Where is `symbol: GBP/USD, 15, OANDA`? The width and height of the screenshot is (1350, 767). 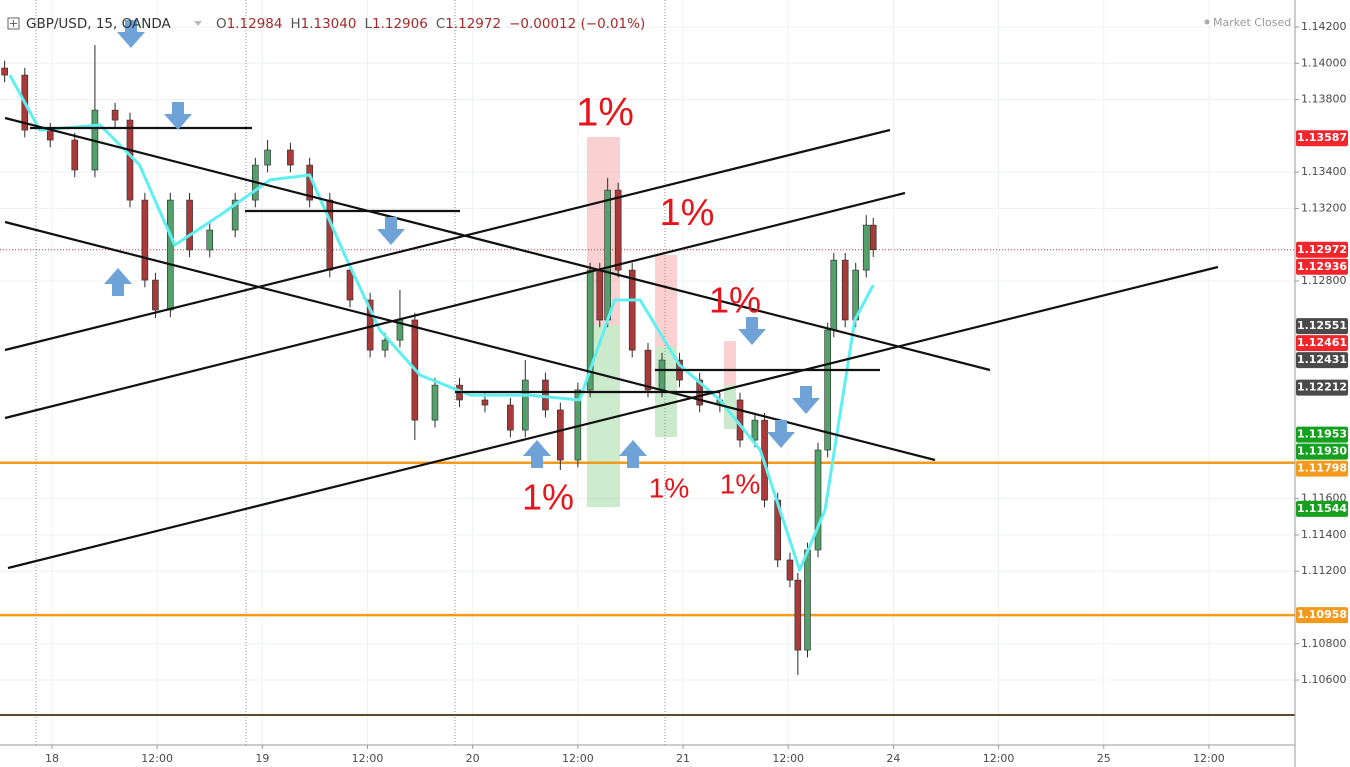
symbol: GBP/USD, 15, OANDA is located at coordinates (98, 24).